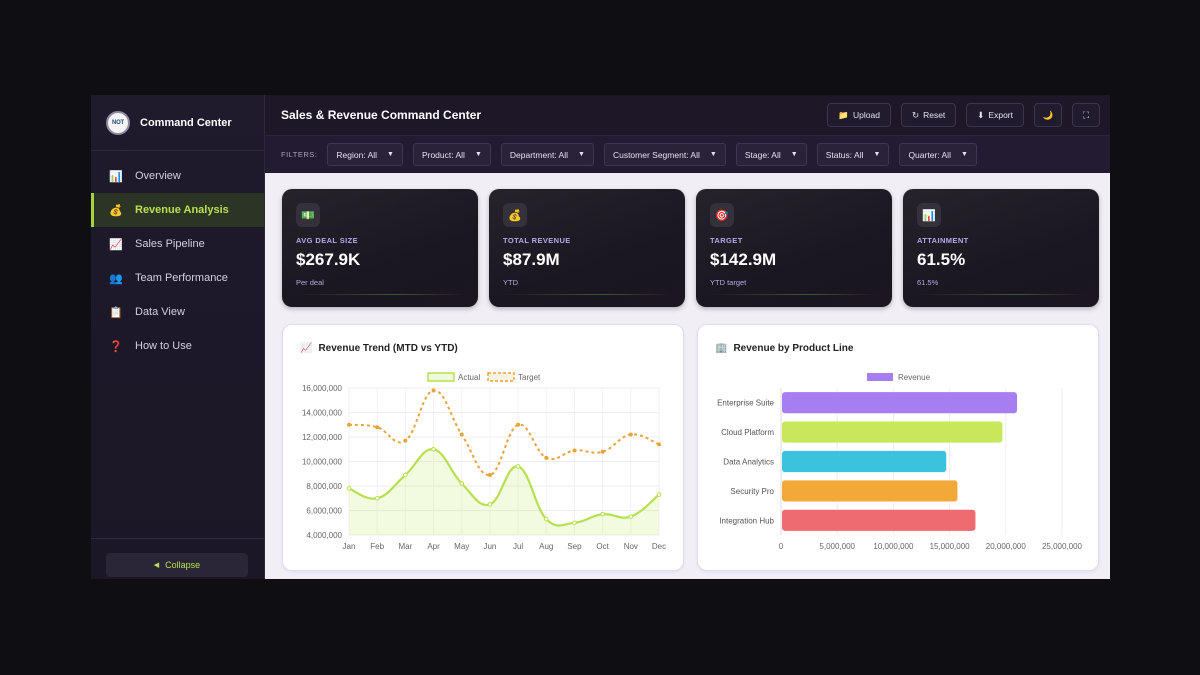  Describe the element at coordinates (357, 154) in the screenshot. I see `filter-value: Region: All` at that location.